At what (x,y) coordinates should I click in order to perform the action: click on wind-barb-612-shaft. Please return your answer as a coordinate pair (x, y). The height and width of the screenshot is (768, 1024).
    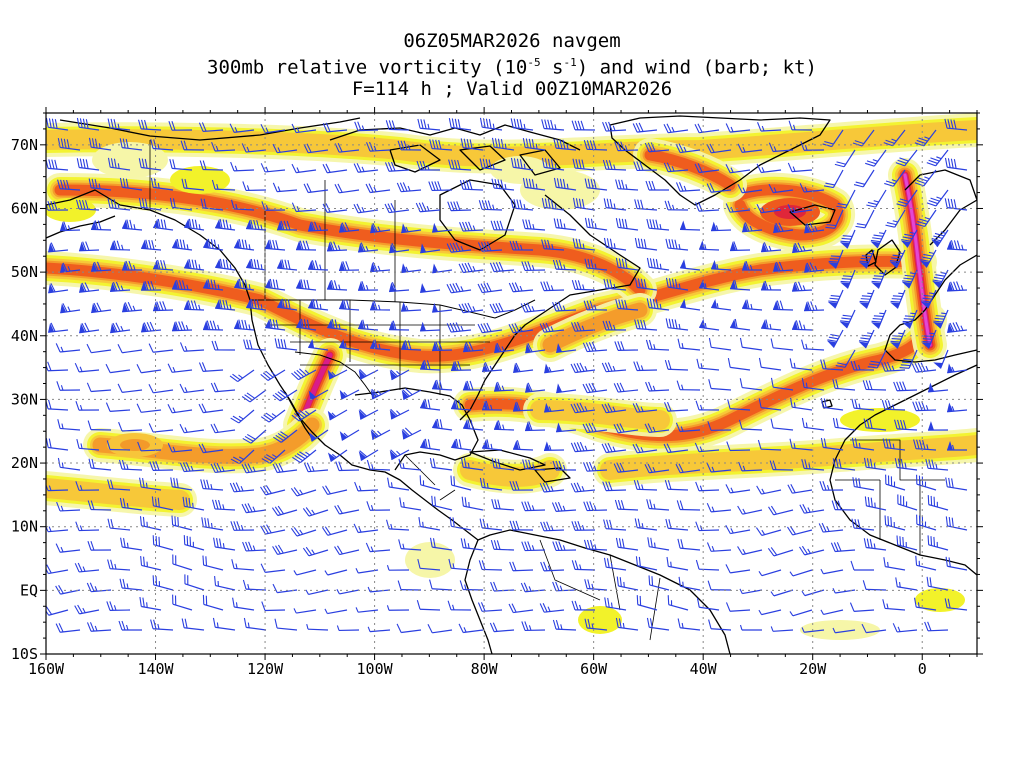
    Looking at the image, I should click on (709, 530).